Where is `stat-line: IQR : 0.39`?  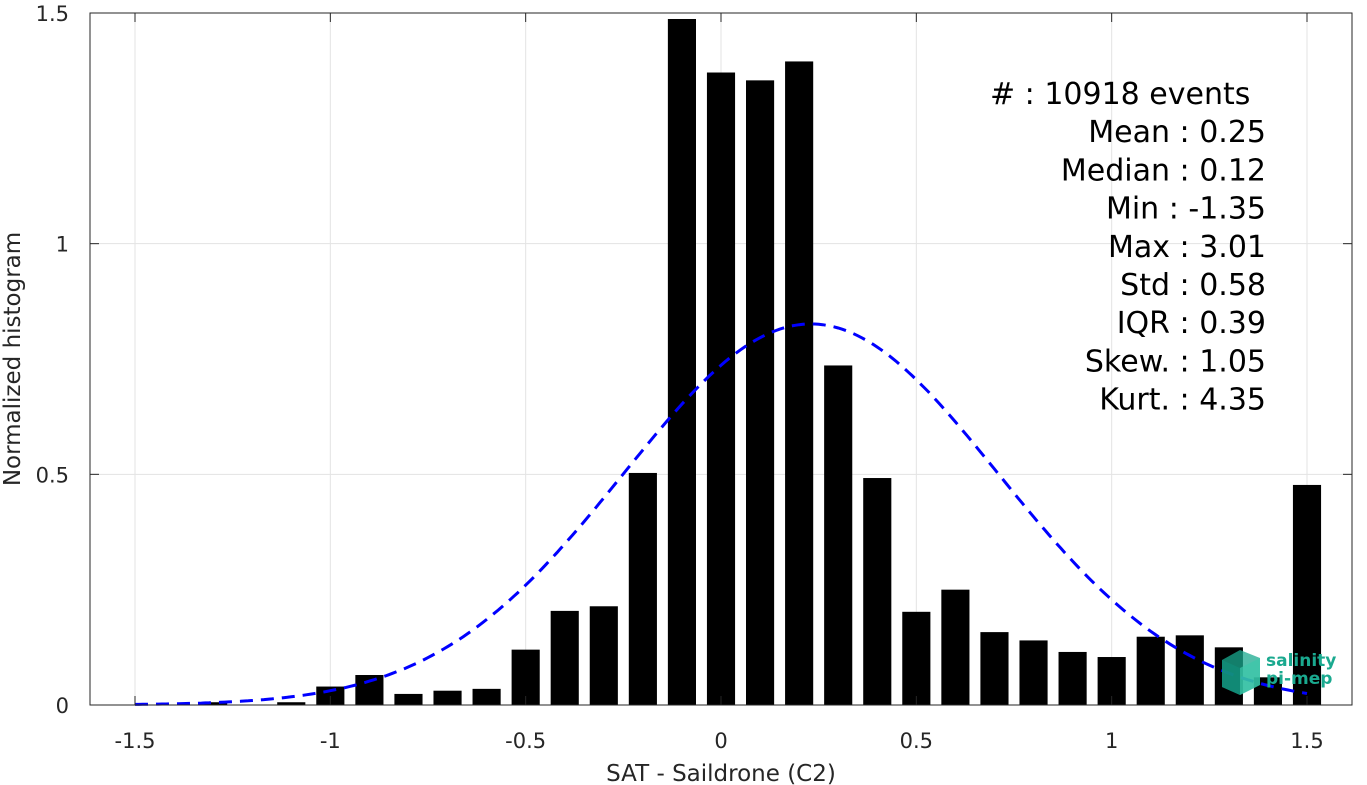
stat-line: IQR : 0.39 is located at coordinates (1191, 323).